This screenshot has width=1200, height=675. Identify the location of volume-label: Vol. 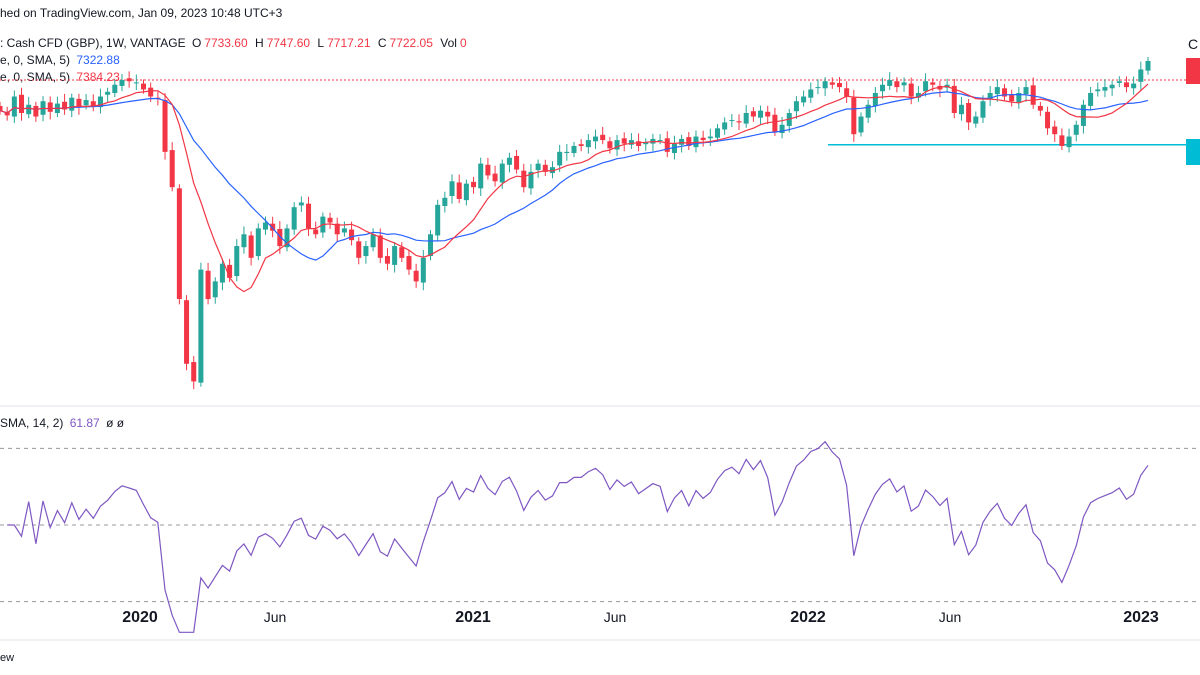
(448, 43).